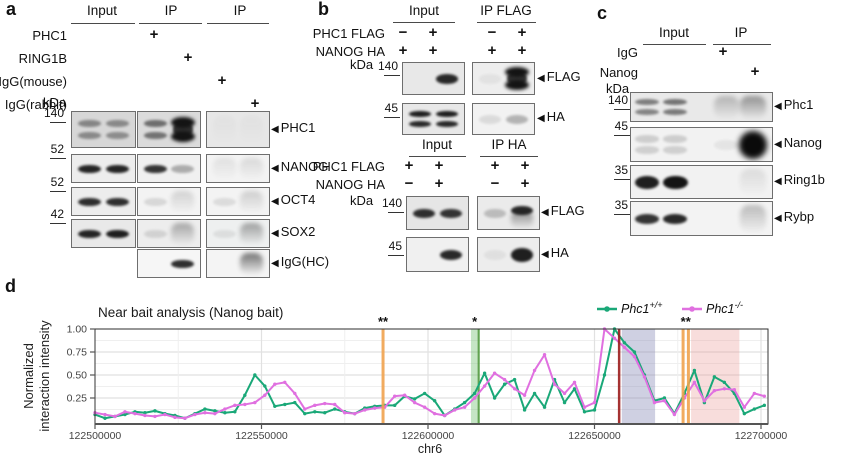 This screenshot has height=467, width=856. What do you see at coordinates (793, 104) in the screenshot?
I see `panel-c-target-label: ◀ Phc1` at bounding box center [793, 104].